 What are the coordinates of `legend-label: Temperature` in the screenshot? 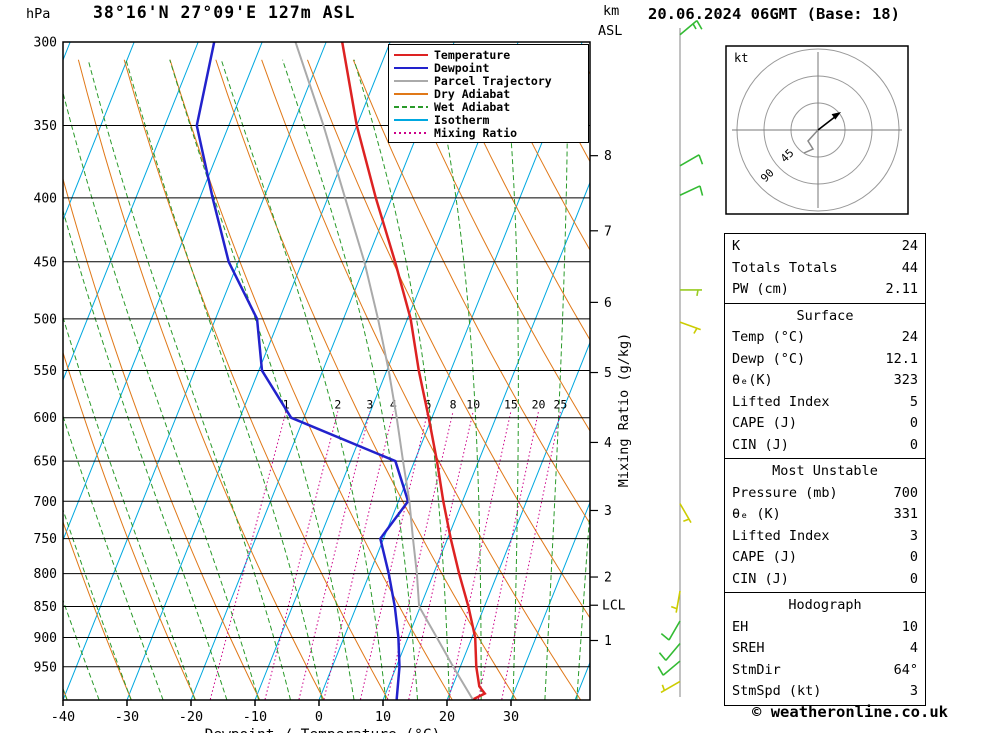 It's located at (472, 54).